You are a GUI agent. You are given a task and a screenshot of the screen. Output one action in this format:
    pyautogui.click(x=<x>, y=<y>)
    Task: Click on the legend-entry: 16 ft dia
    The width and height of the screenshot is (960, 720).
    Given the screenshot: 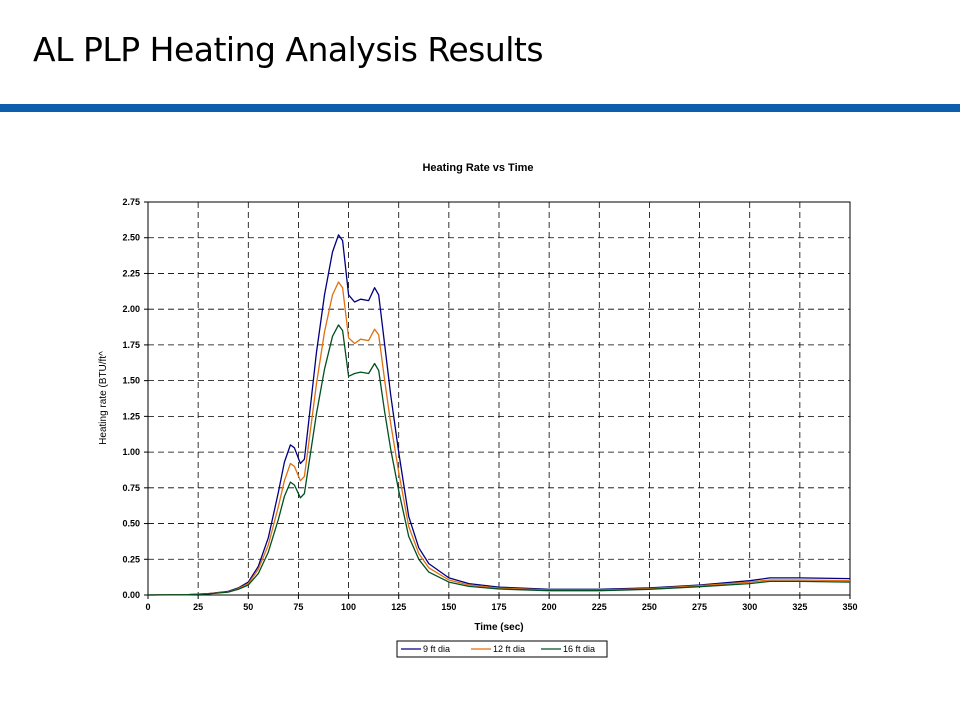 What is the action you would take?
    pyautogui.click(x=579, y=649)
    